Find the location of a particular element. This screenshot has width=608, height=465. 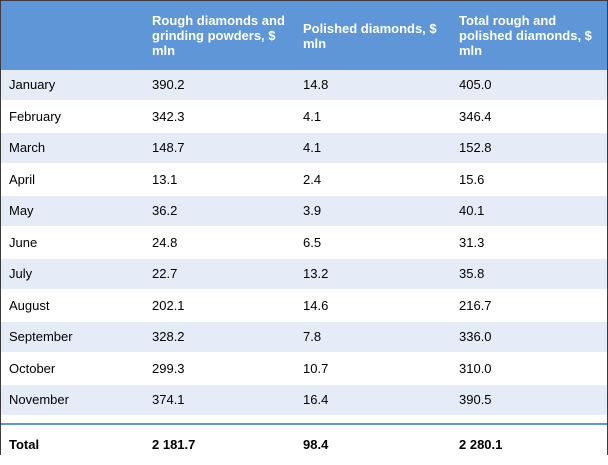

cell-polished: 14.8 is located at coordinates (373, 86).